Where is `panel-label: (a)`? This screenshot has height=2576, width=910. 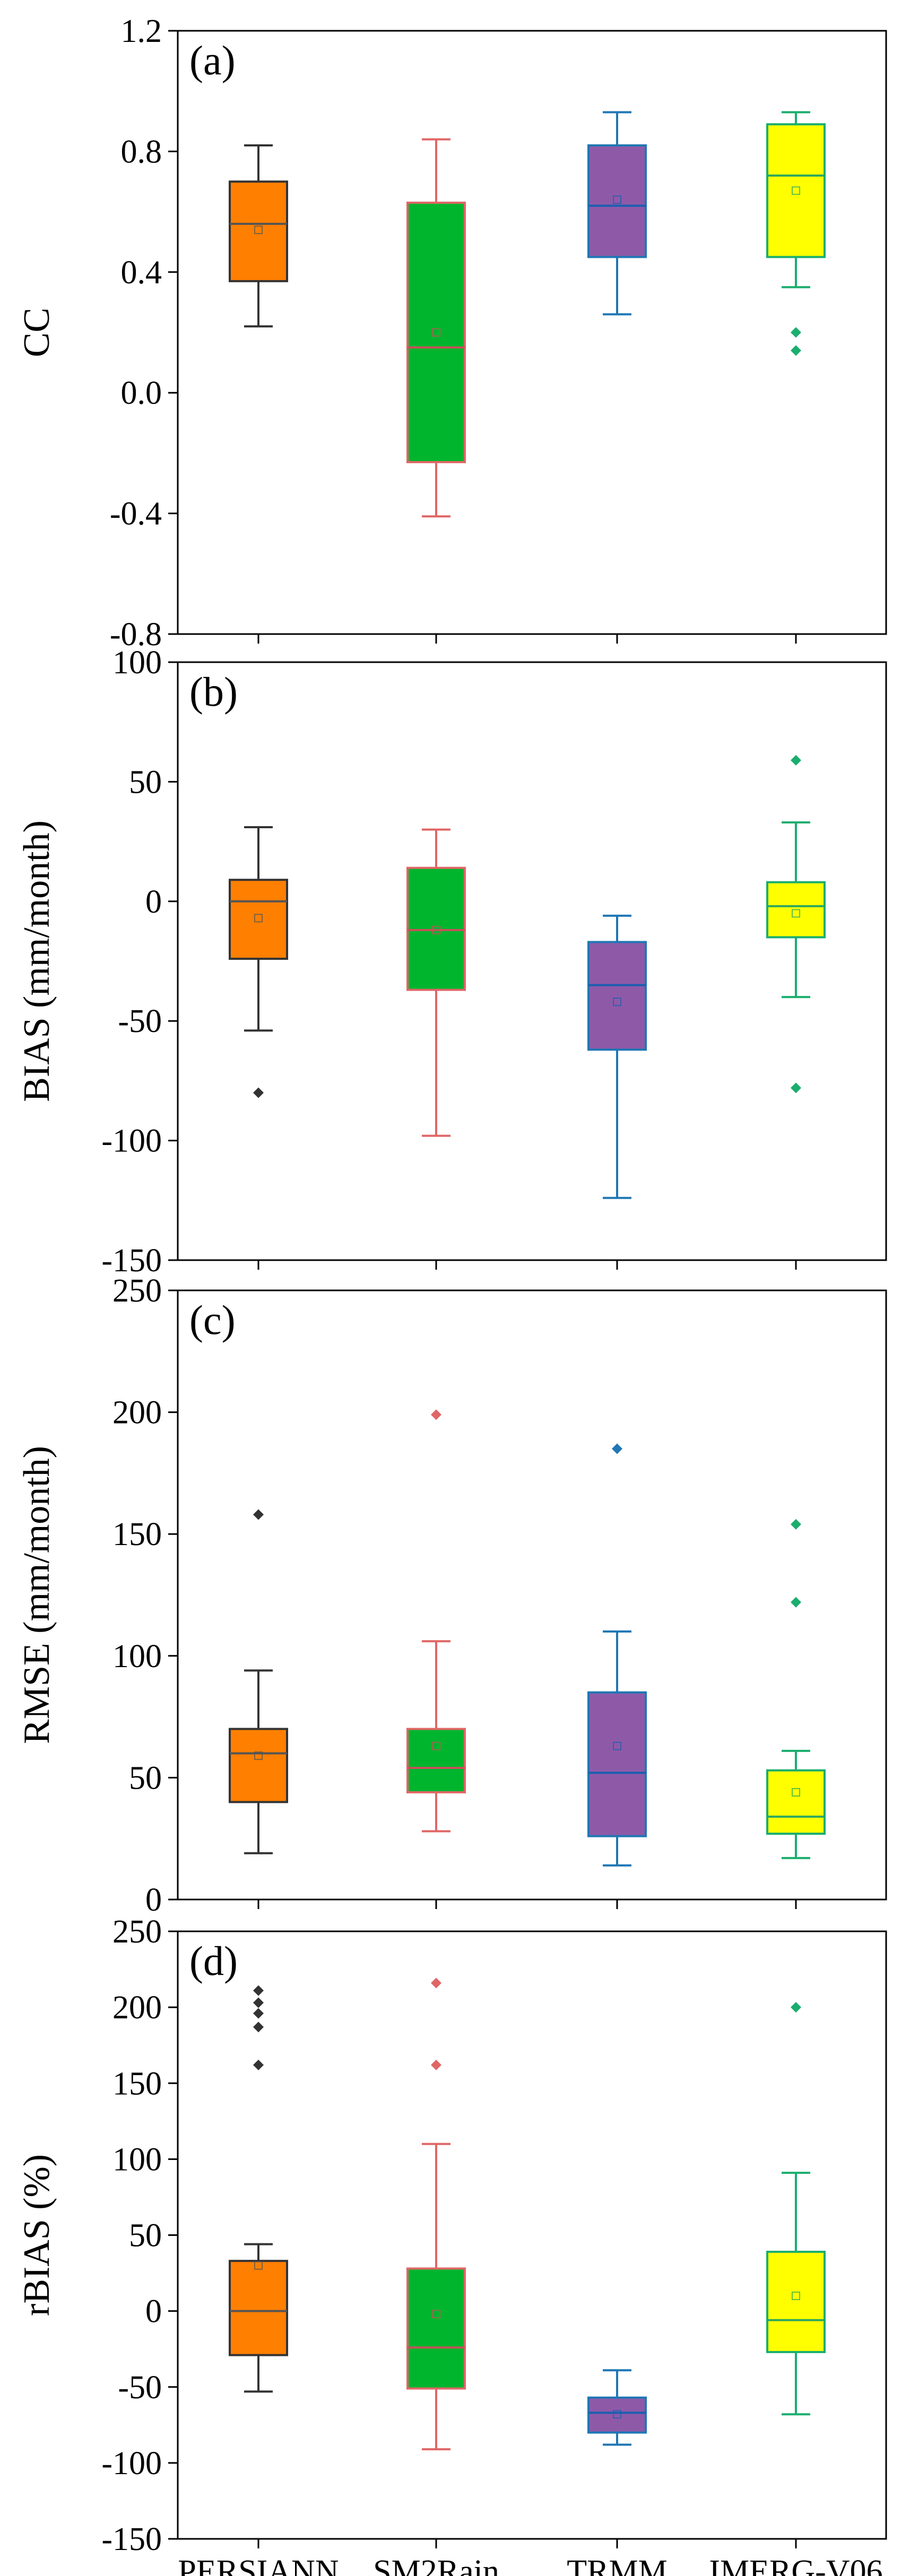
panel-label: (a) is located at coordinates (212, 60).